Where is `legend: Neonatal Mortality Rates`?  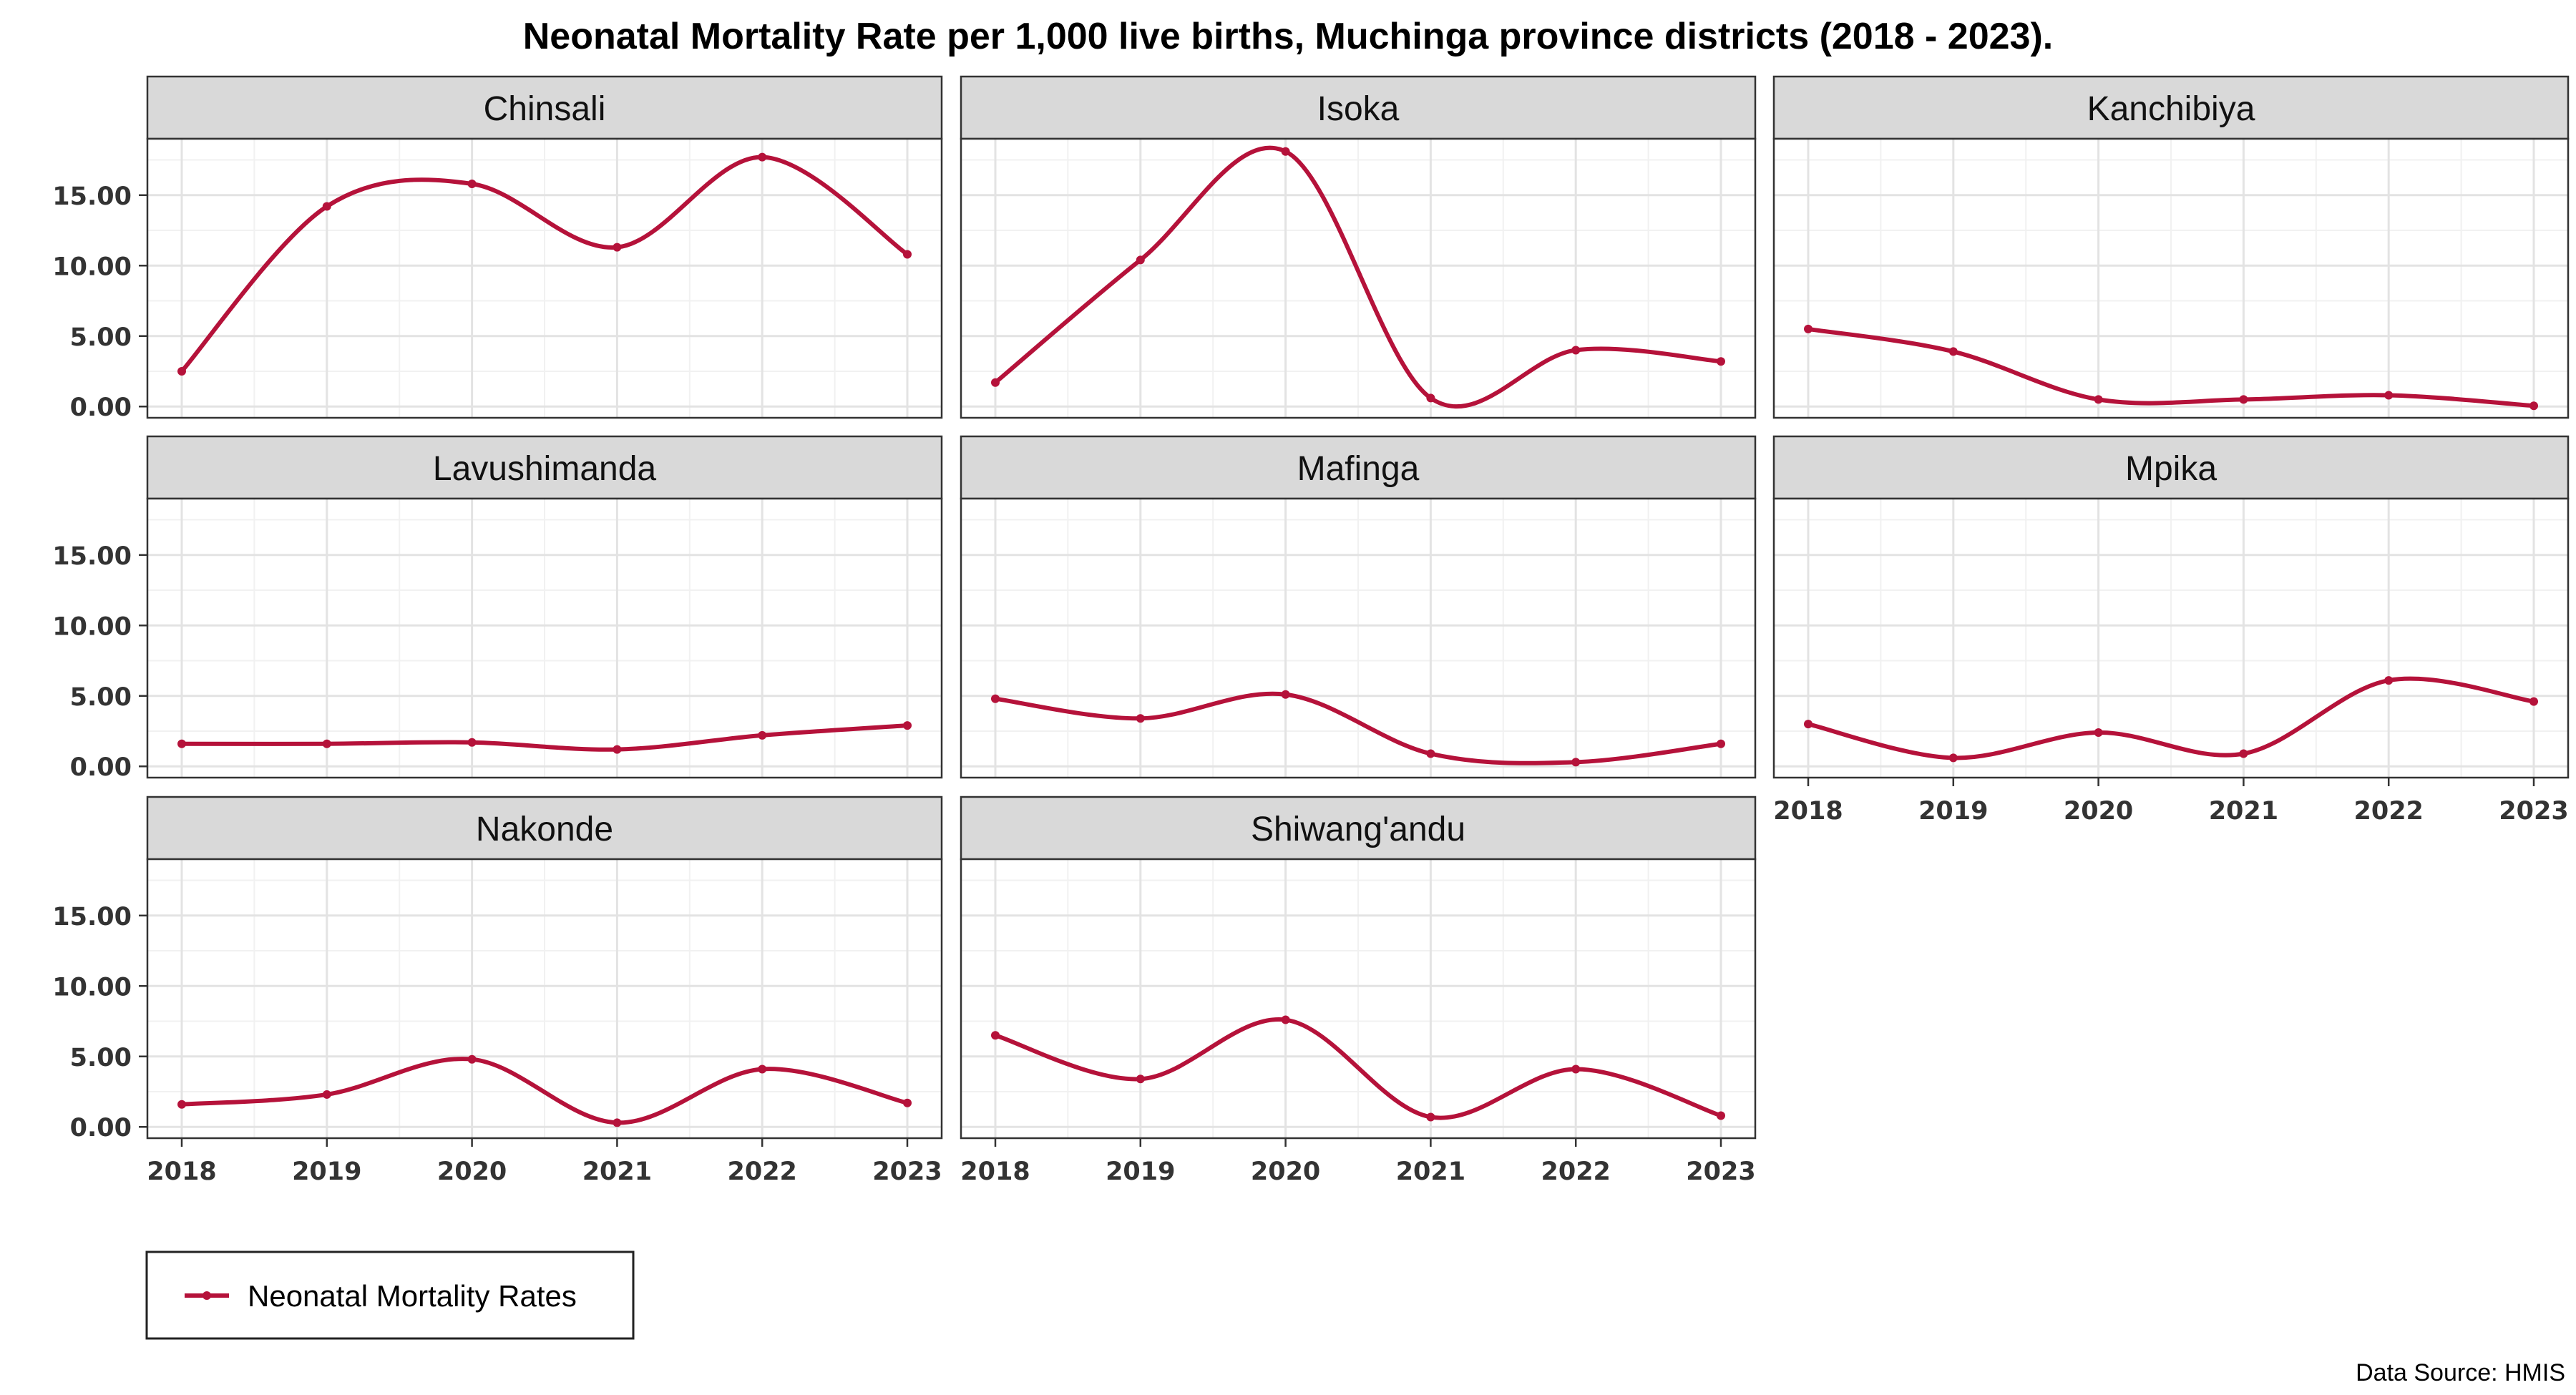
legend: Neonatal Mortality Rates is located at coordinates (390, 1295).